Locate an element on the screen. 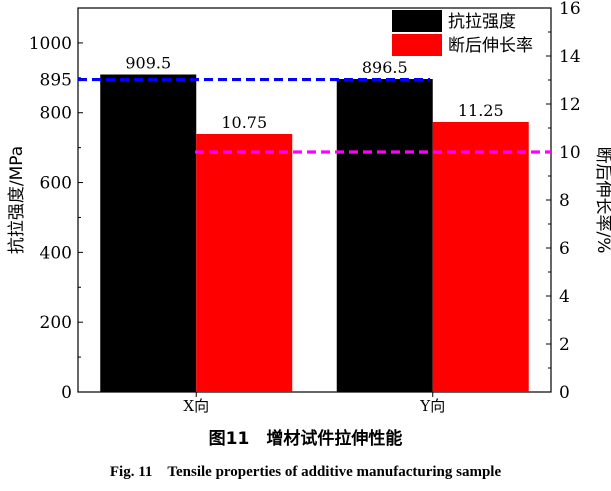  left-axis-tick-label: 400 is located at coordinates (56, 253).